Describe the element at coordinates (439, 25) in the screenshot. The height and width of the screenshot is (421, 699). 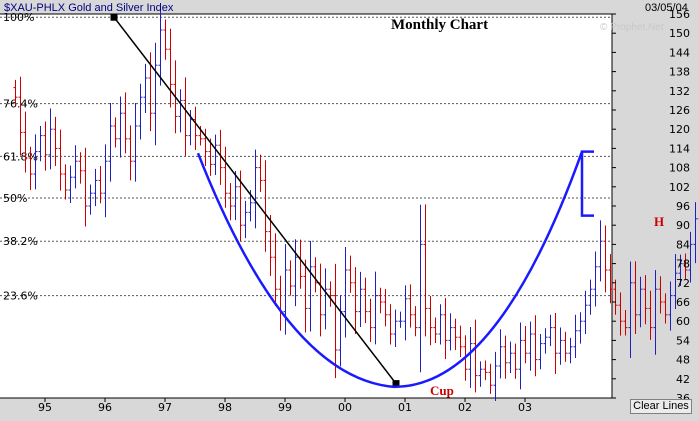
I see `chart-title: Monthly Chart` at that location.